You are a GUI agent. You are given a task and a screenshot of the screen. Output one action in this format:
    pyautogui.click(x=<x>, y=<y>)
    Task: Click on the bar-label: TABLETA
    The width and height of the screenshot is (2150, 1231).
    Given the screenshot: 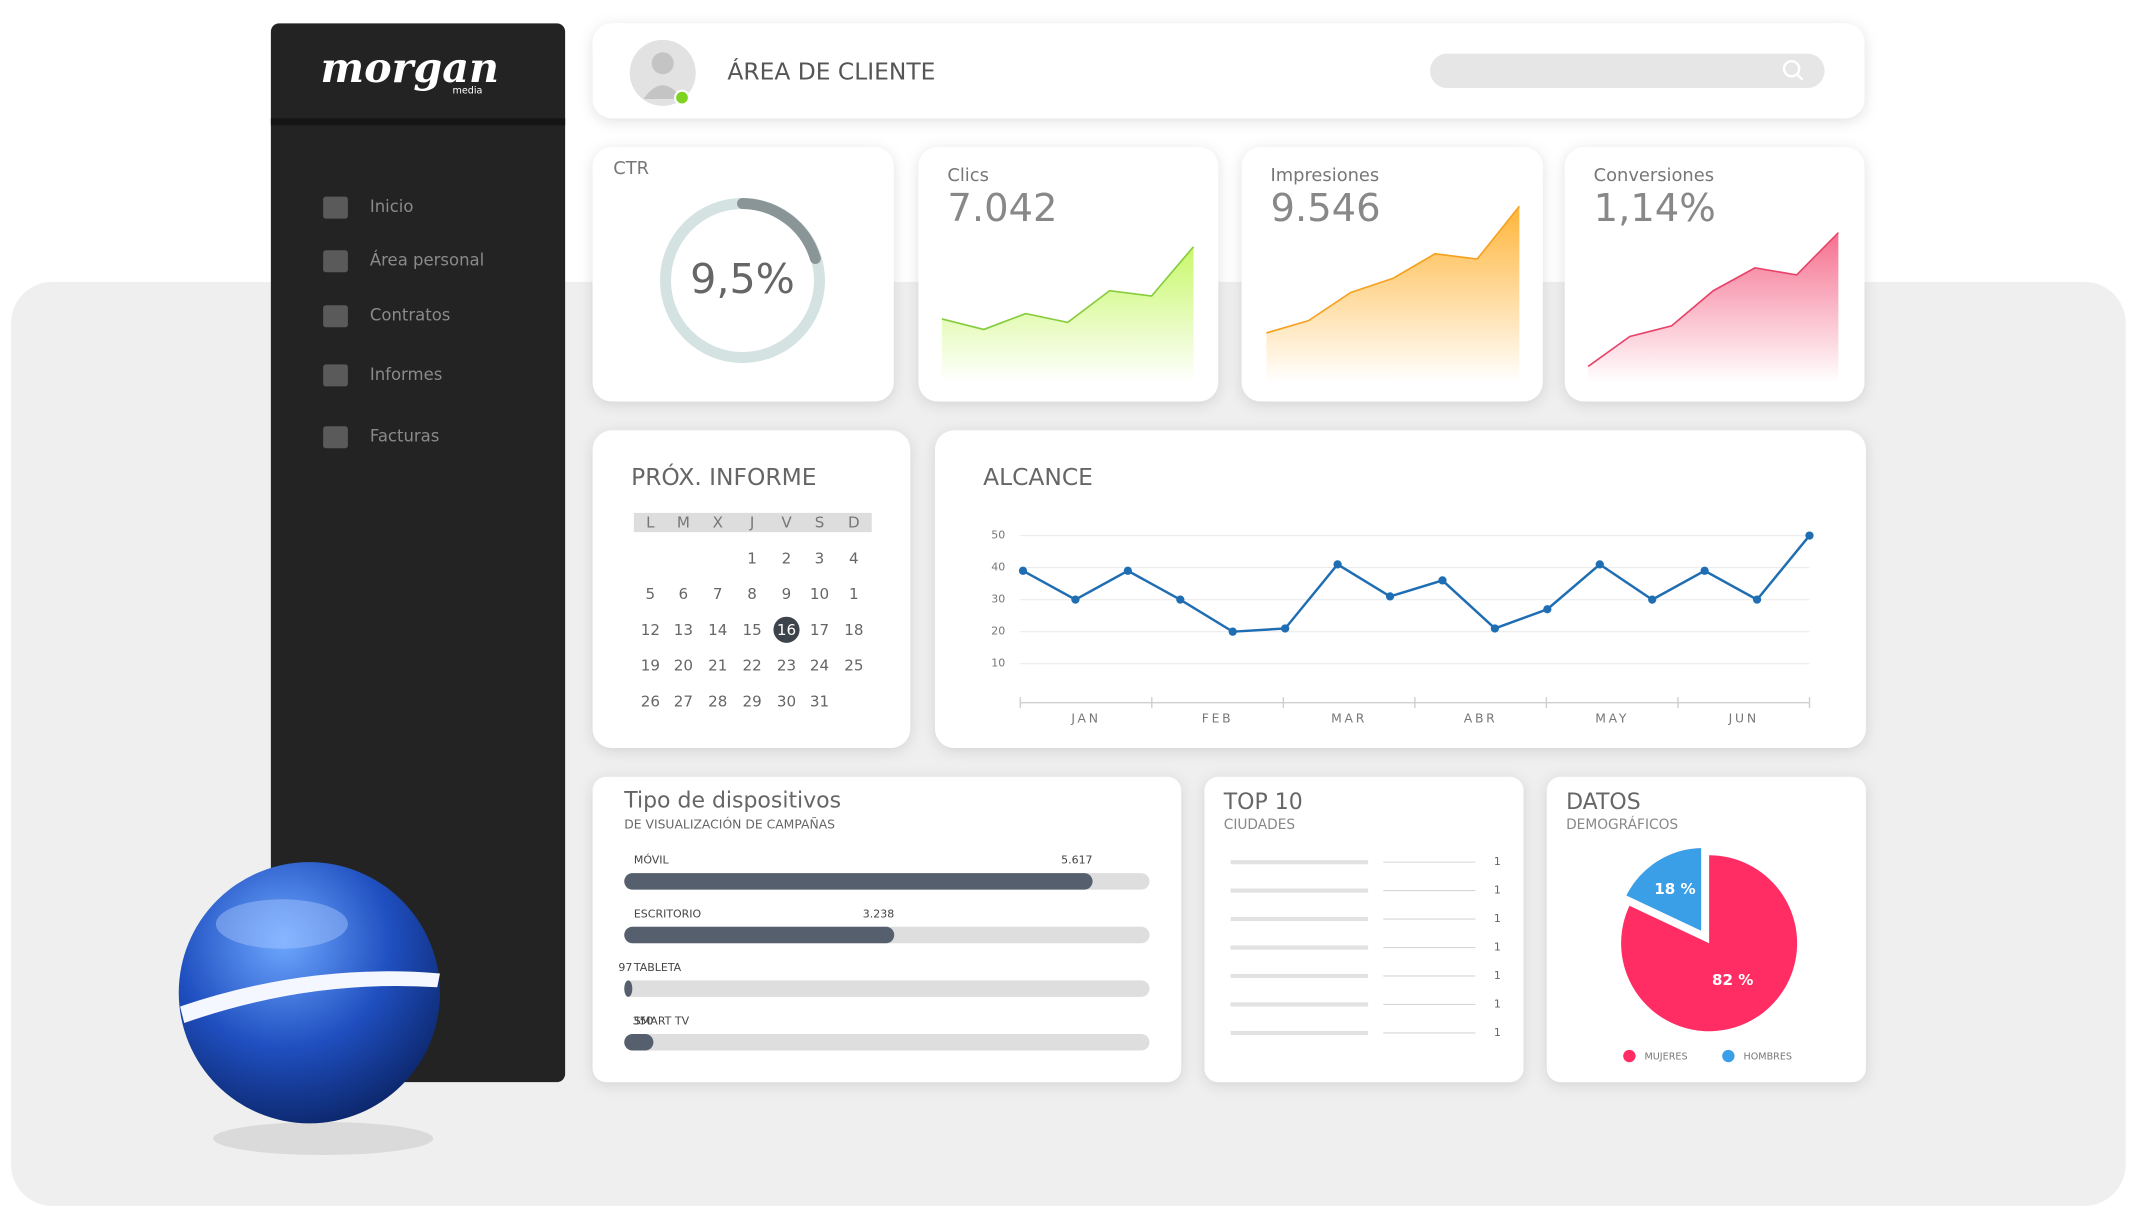 What is the action you would take?
    pyautogui.click(x=657, y=967)
    